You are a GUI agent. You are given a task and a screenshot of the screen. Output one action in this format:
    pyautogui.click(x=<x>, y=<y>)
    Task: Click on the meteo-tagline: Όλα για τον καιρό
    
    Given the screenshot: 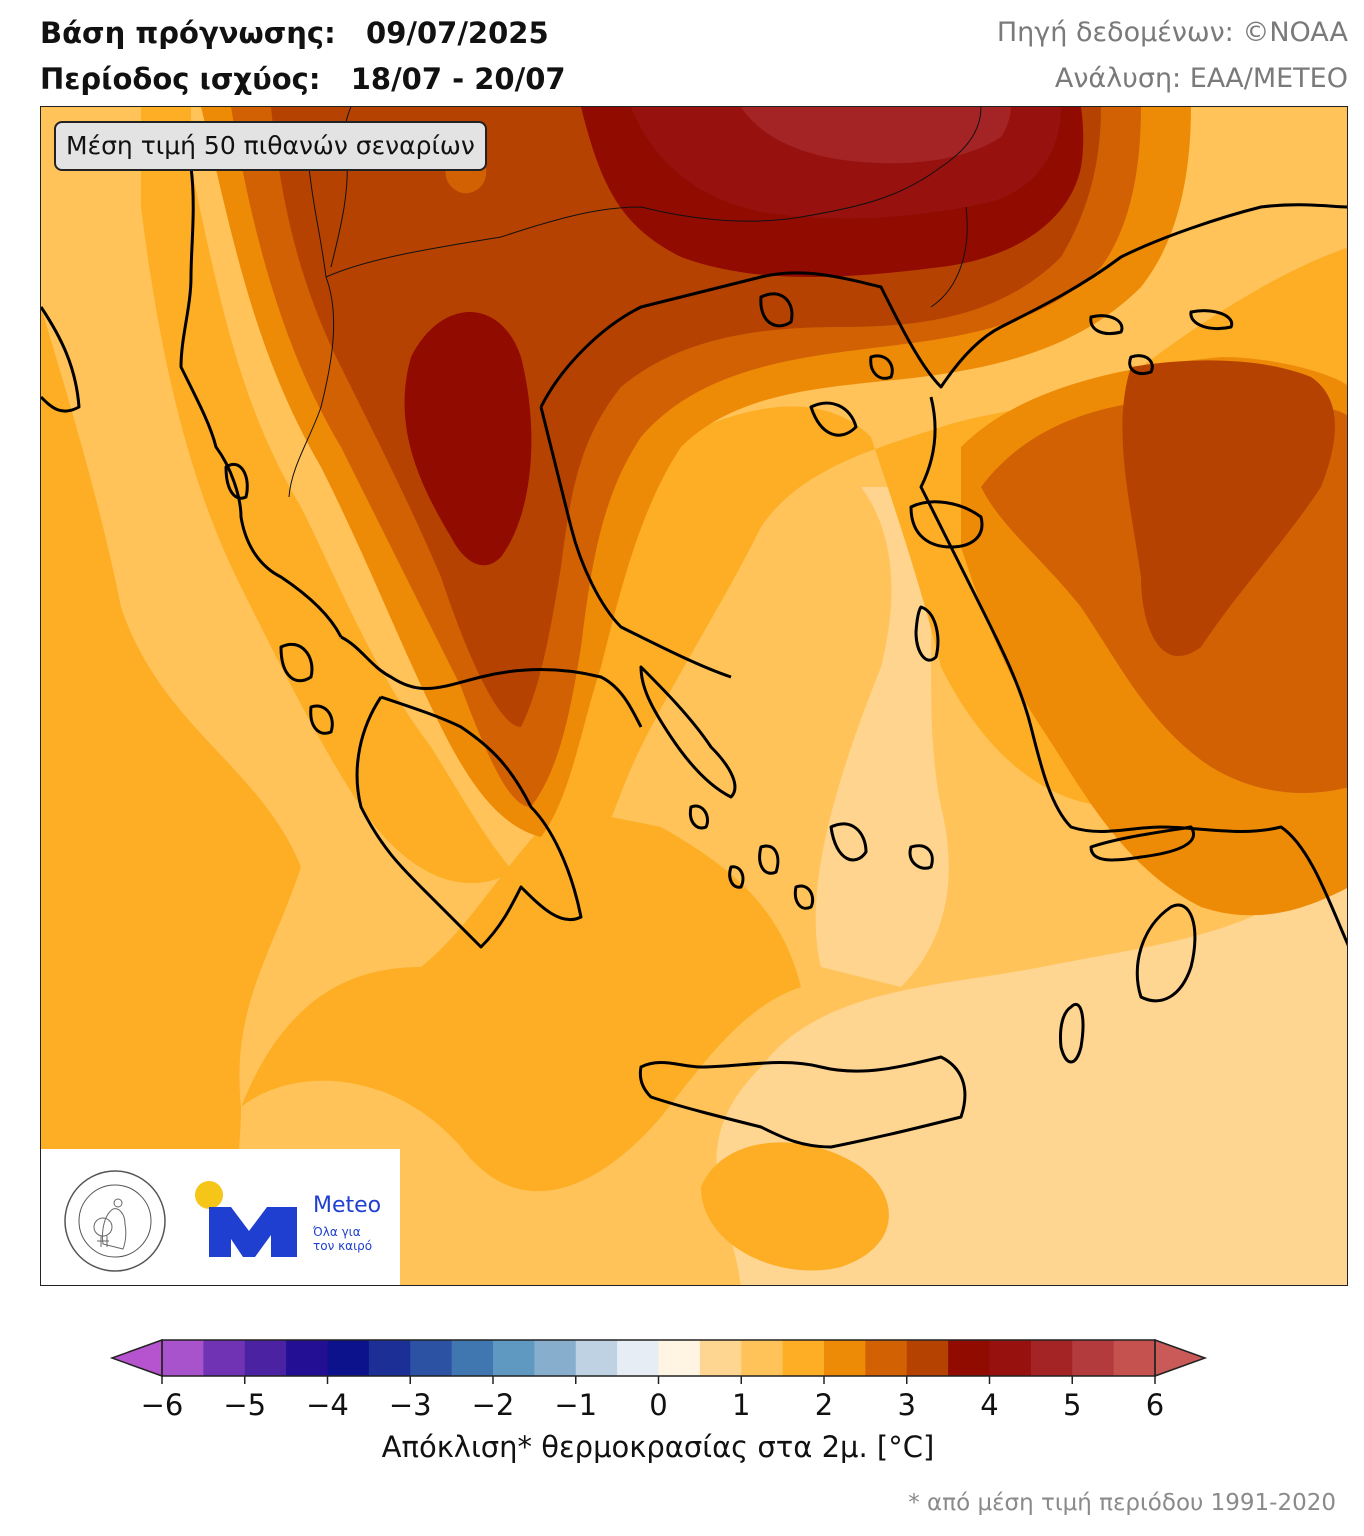 What is the action you would take?
    pyautogui.click(x=342, y=1239)
    